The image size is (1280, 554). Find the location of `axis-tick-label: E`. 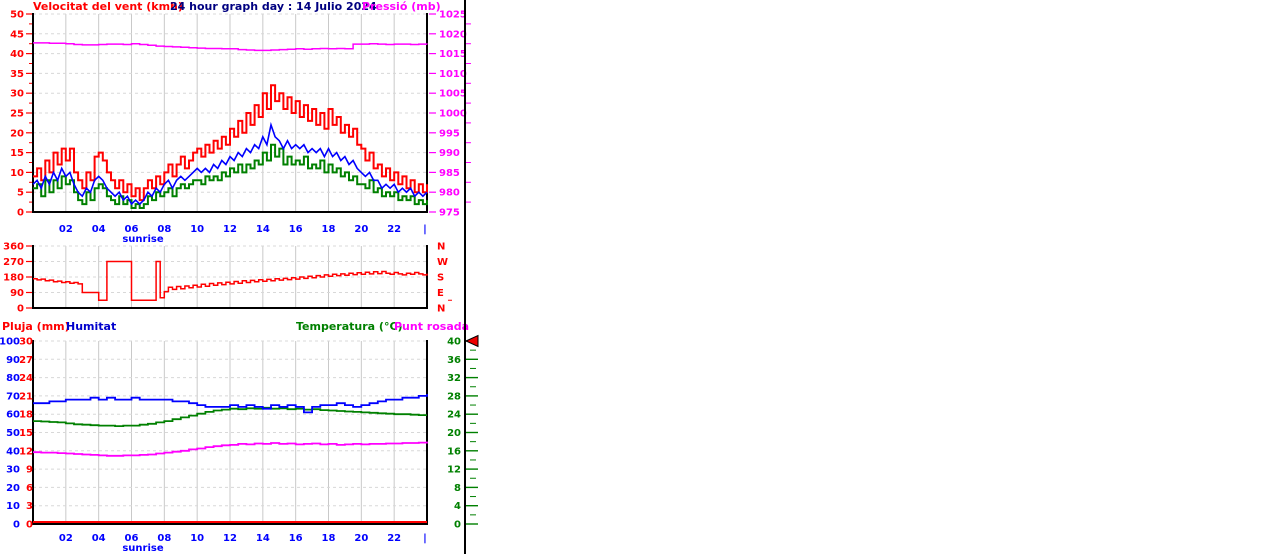

axis-tick-label: E is located at coordinates (440, 293).